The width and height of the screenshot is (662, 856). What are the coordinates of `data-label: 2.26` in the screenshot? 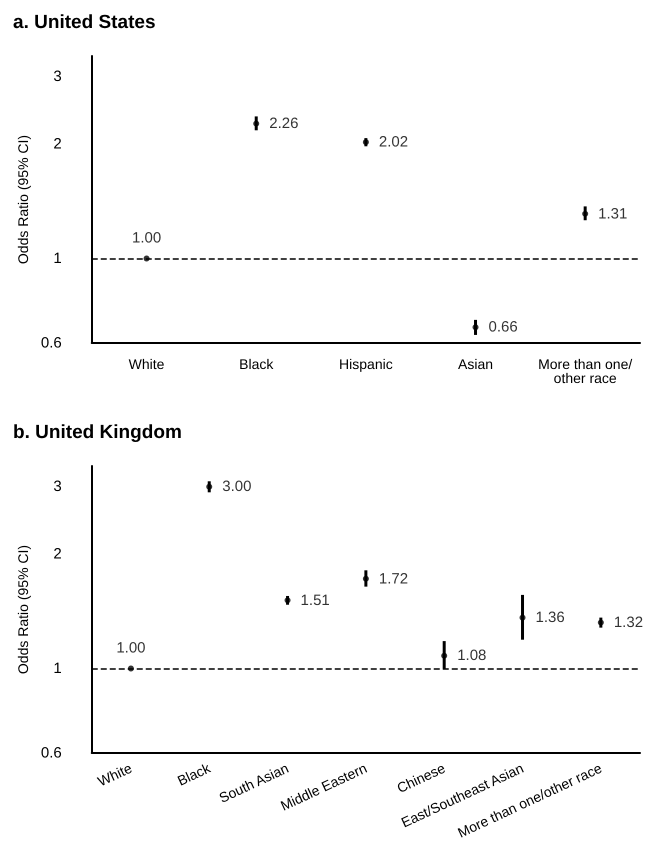 It's located at (283, 123).